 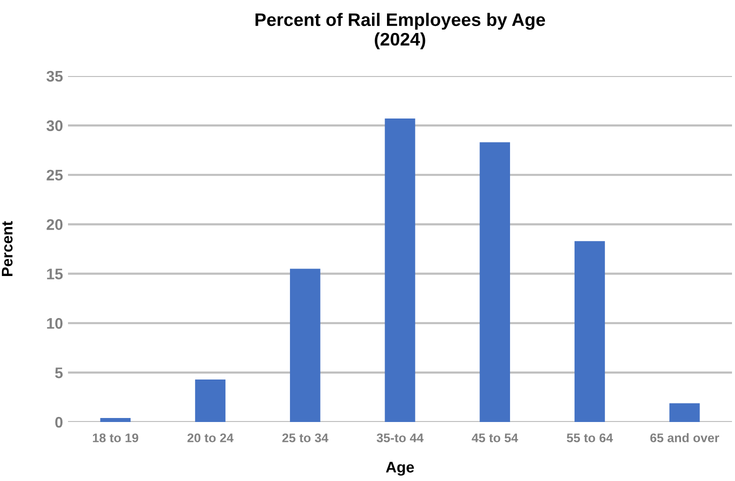 What do you see at coordinates (7, 248) in the screenshot?
I see `y-axis-title: Percent` at bounding box center [7, 248].